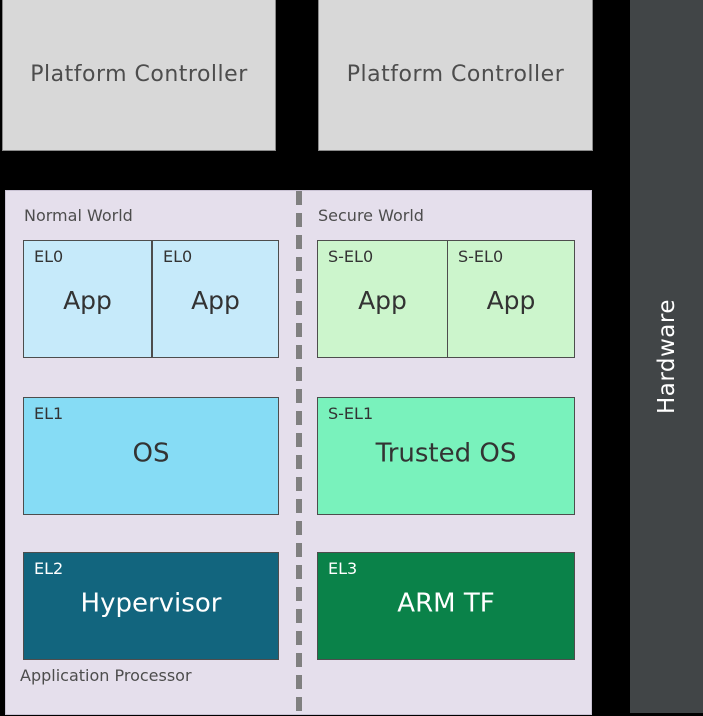  I want to click on exception-level-box-el3-arm-tf: EL3 ARM TF, so click(446, 606).